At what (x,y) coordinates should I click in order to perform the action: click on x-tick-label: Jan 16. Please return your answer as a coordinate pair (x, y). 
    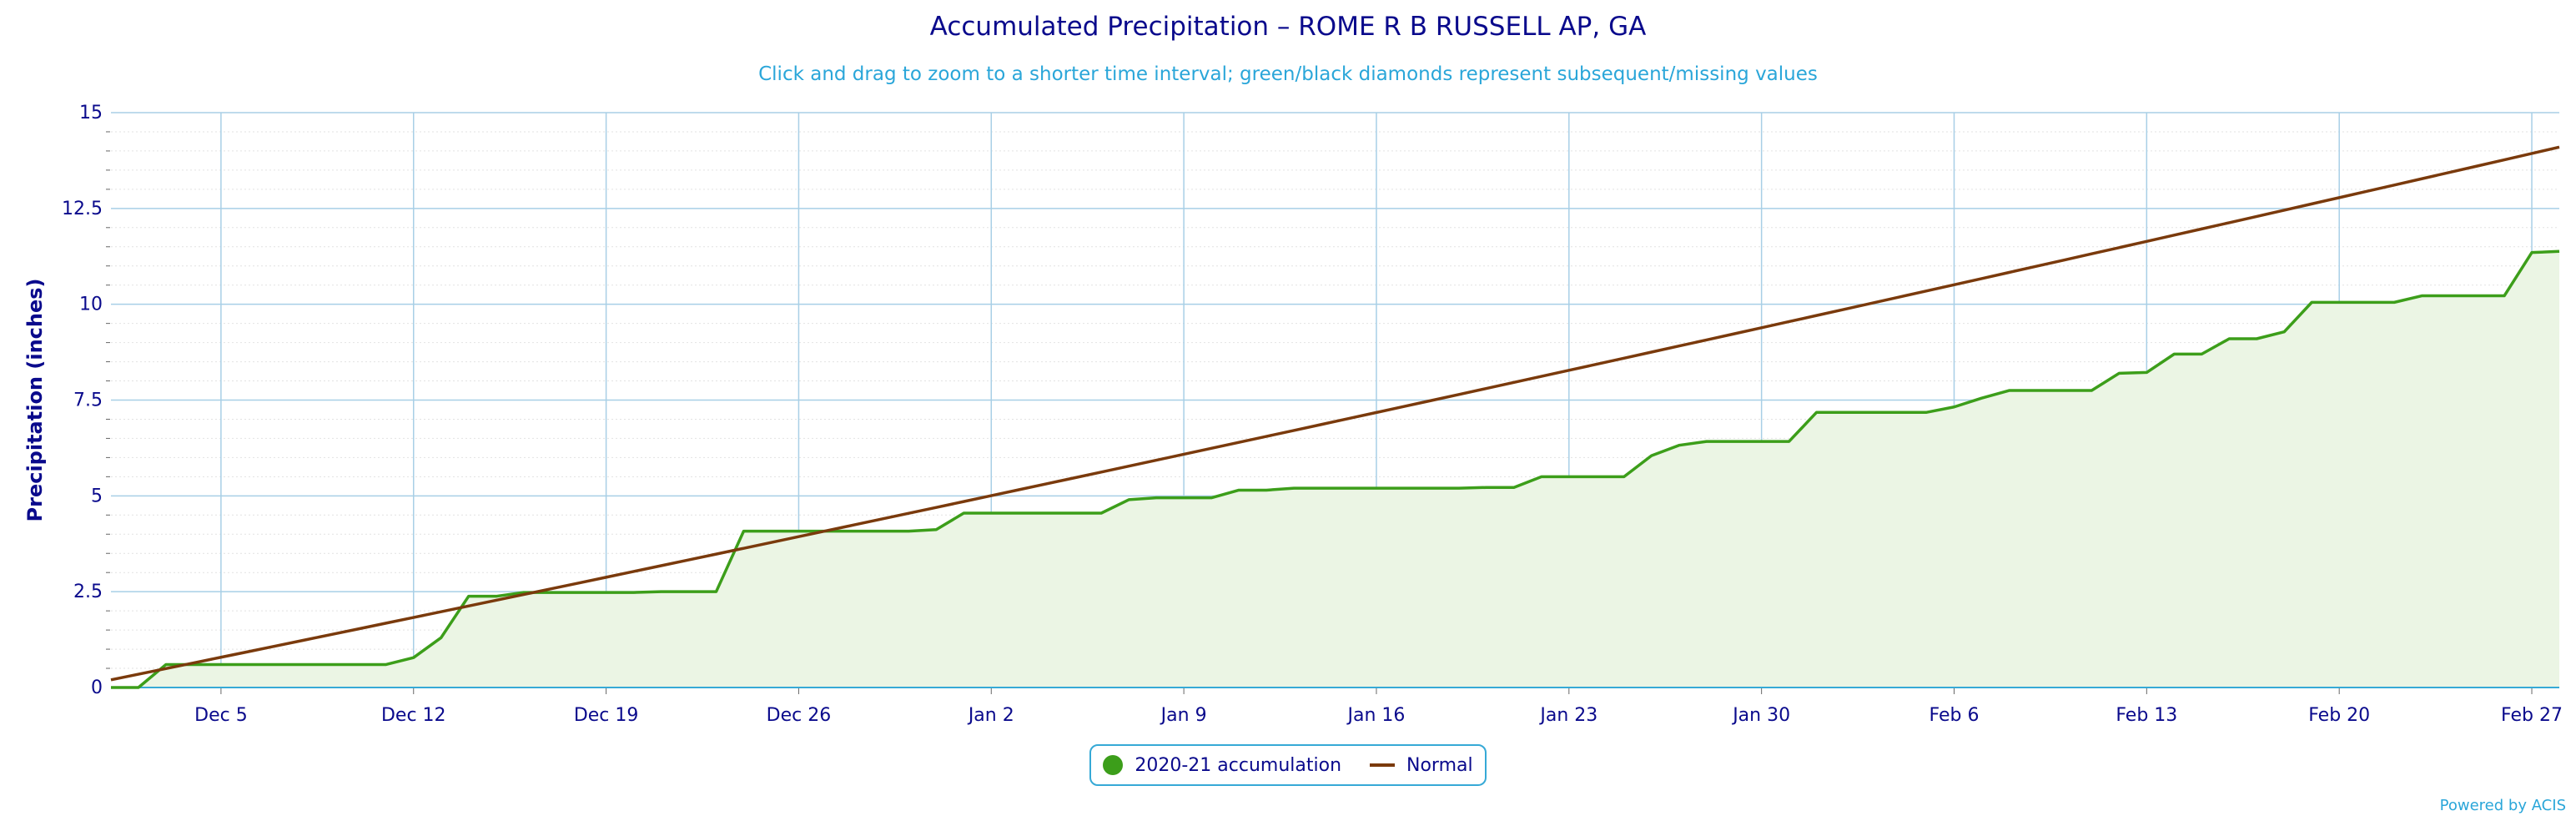
    Looking at the image, I should click on (1376, 716).